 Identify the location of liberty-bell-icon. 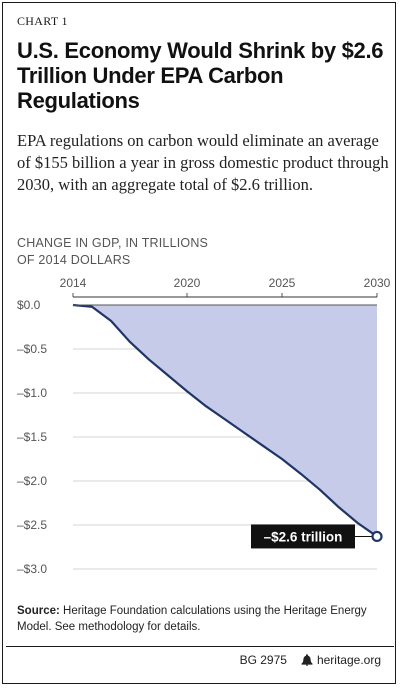
(307, 660).